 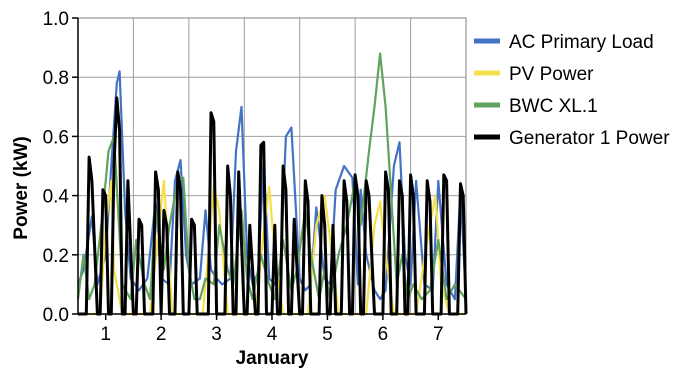 What do you see at coordinates (161, 334) in the screenshot?
I see `x-tick-label: 2` at bounding box center [161, 334].